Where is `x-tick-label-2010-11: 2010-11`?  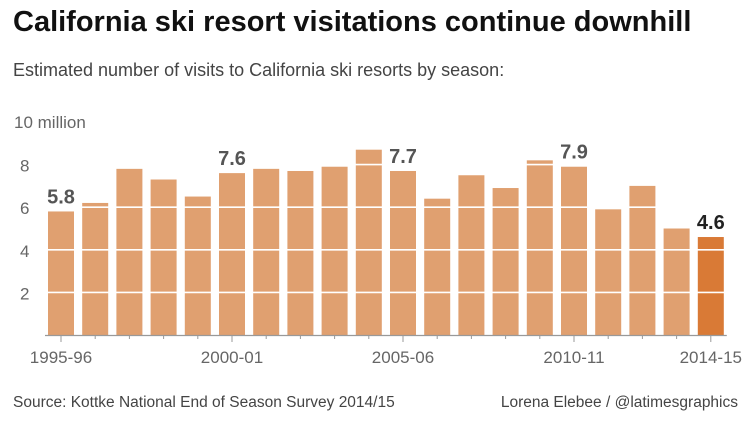
x-tick-label-2010-11: 2010-11 is located at coordinates (573, 357).